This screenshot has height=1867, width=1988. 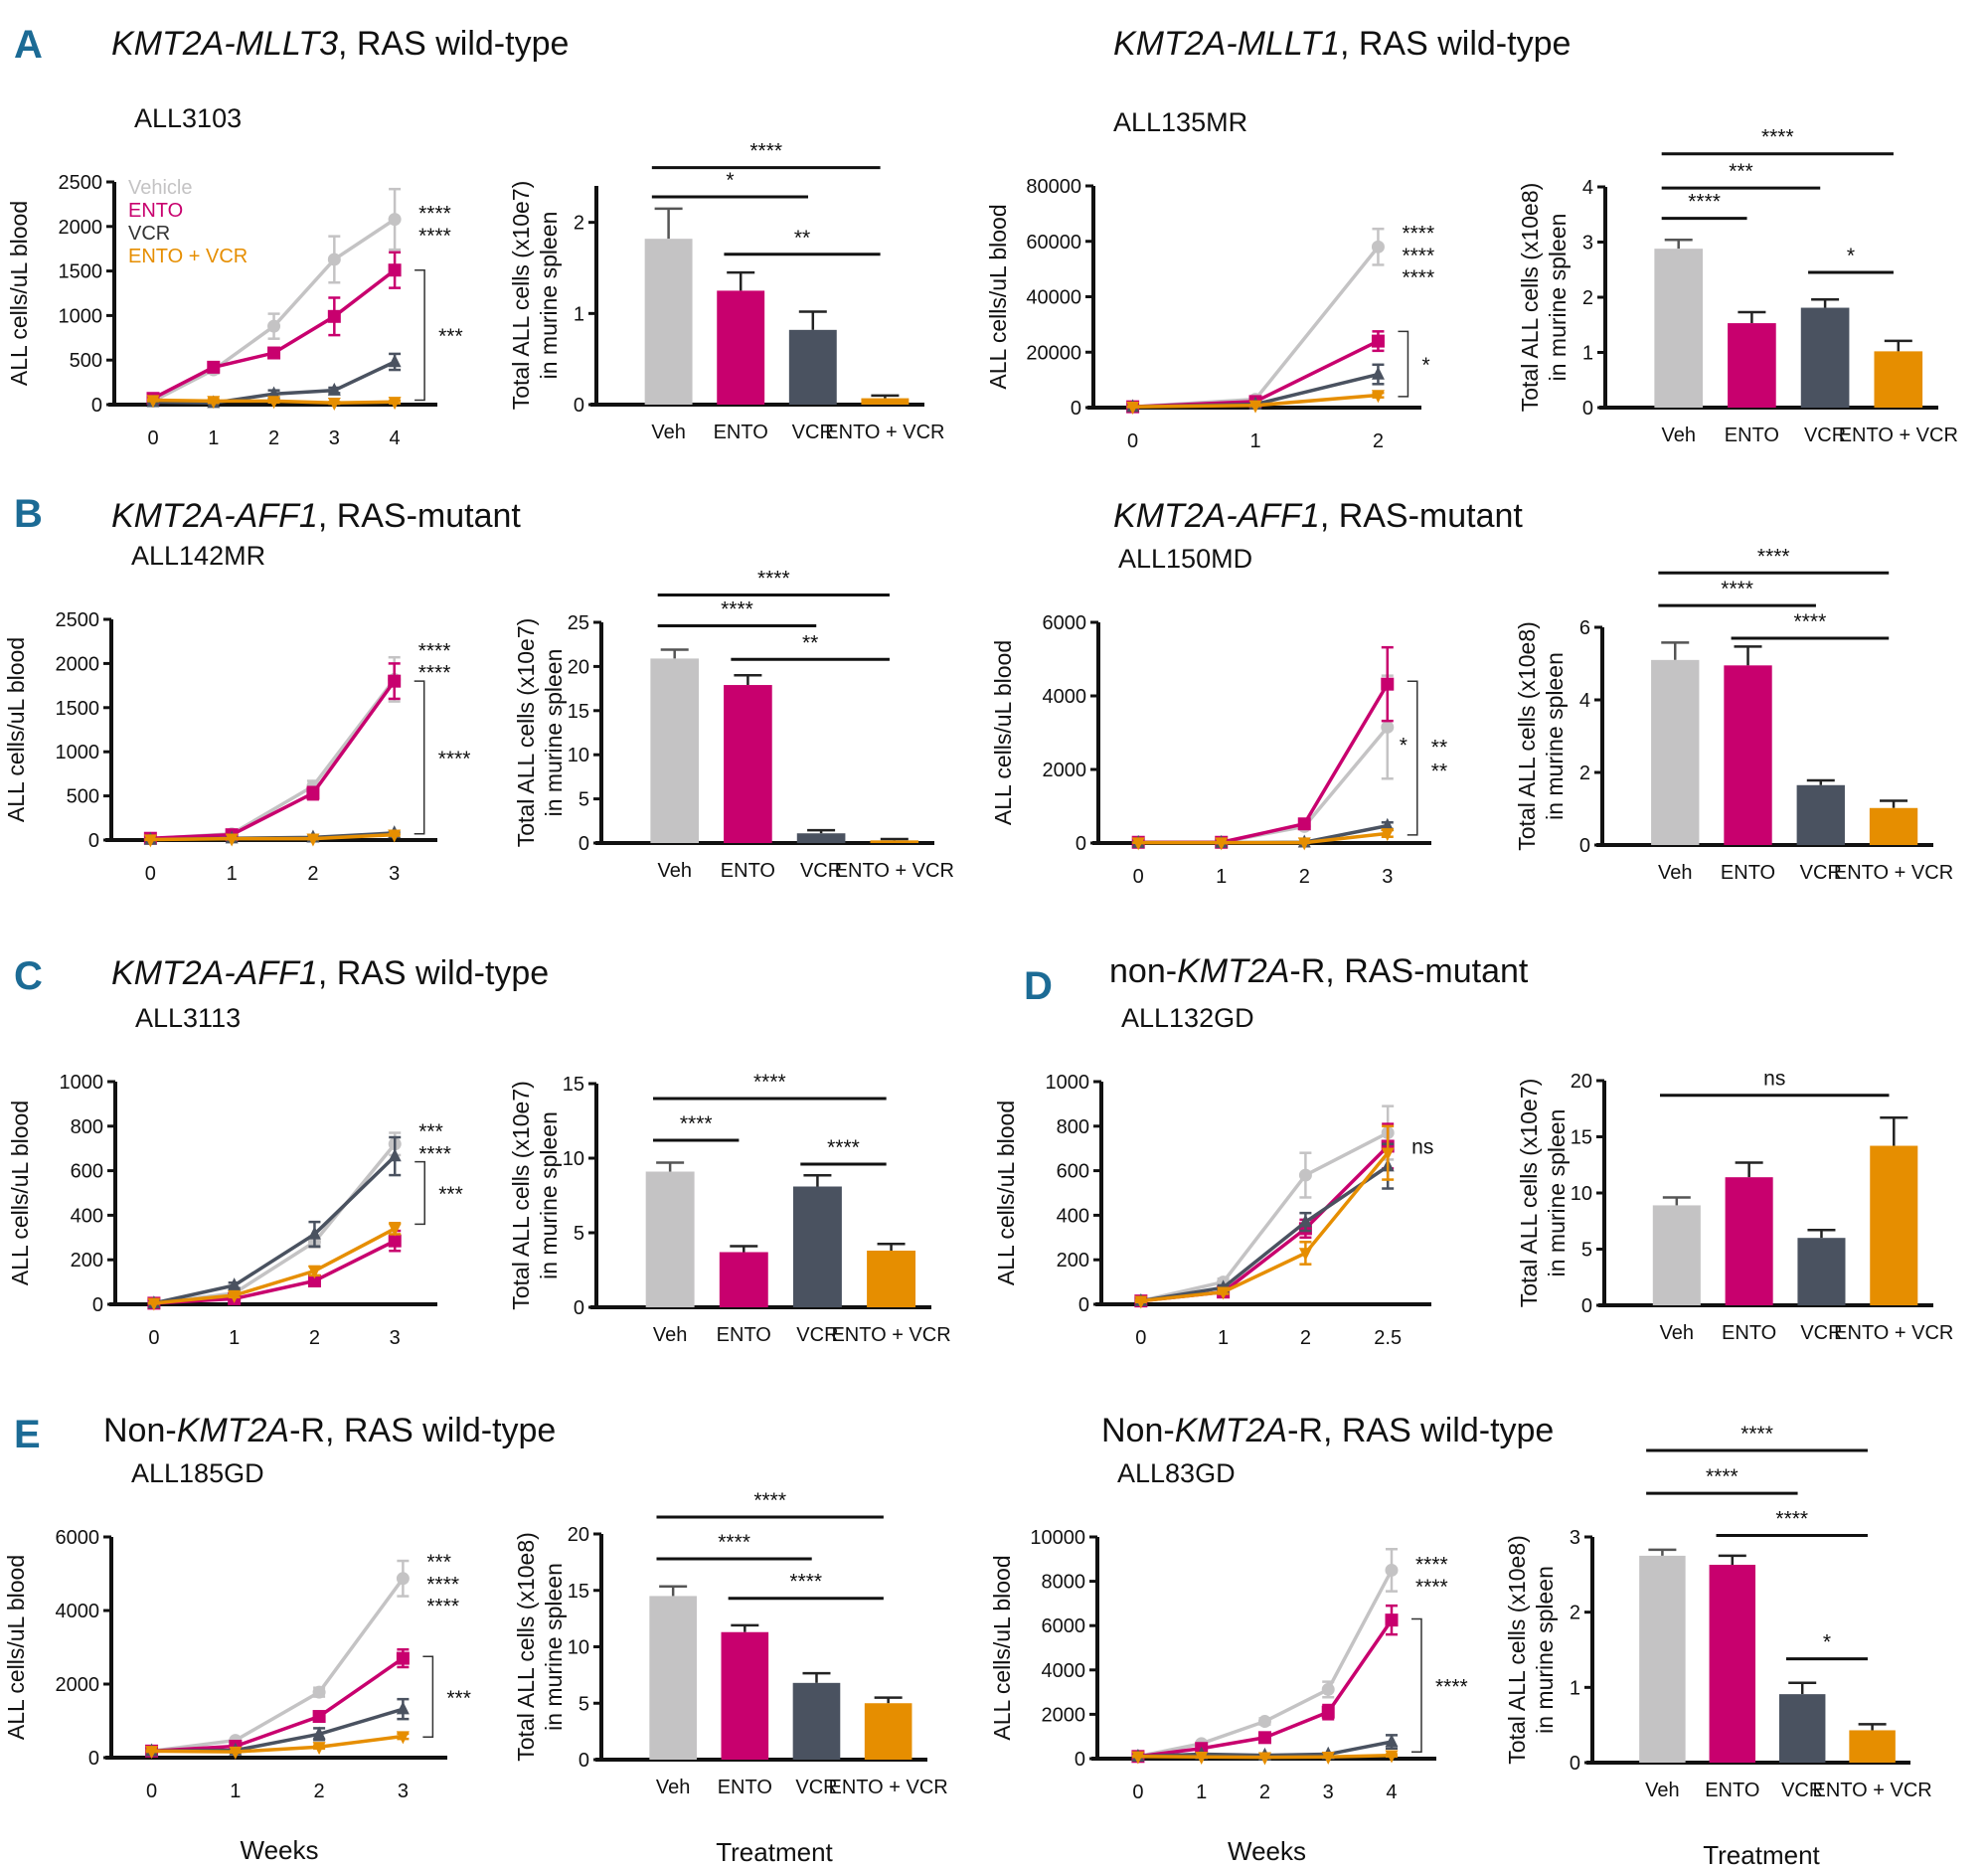 What do you see at coordinates (453, 44) in the screenshot?
I see `row-title-part: , RAS wild-type` at bounding box center [453, 44].